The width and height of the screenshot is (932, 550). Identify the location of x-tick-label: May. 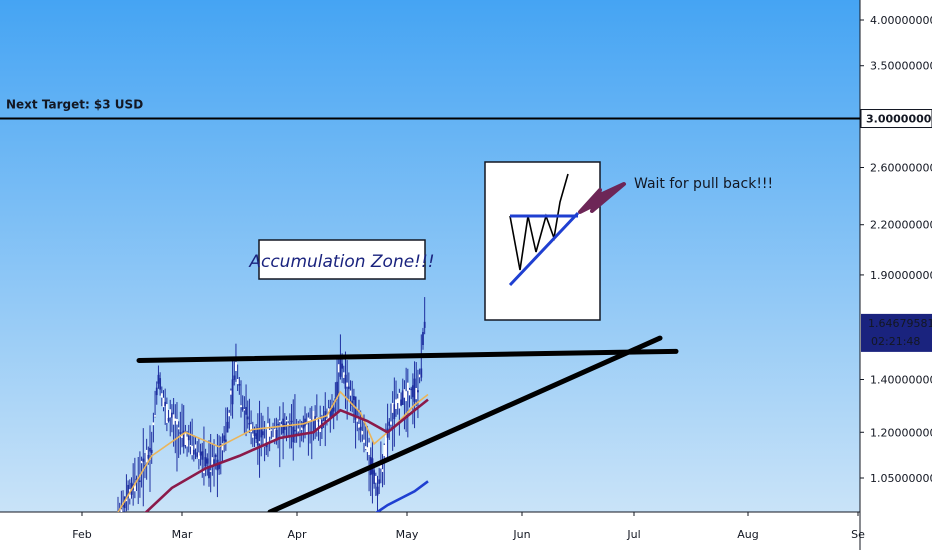
(407, 534).